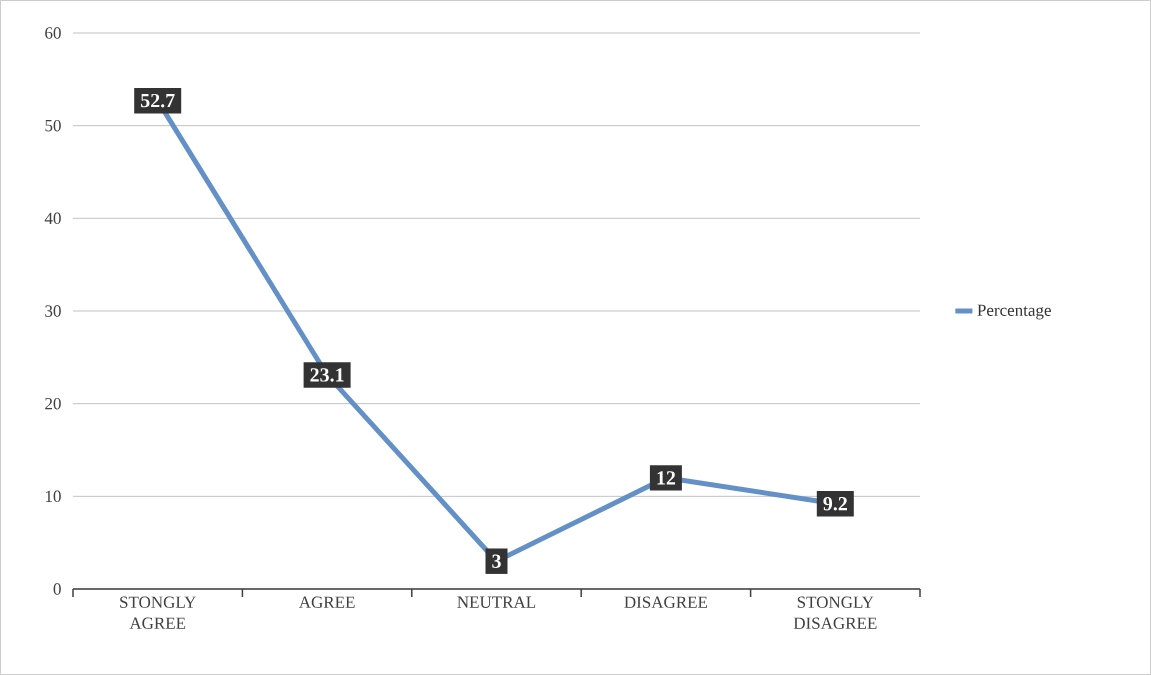 Image resolution: width=1151 pixels, height=675 pixels. What do you see at coordinates (835, 612) in the screenshot?
I see `x-tick-label: STONGLY DISAGREE` at bounding box center [835, 612].